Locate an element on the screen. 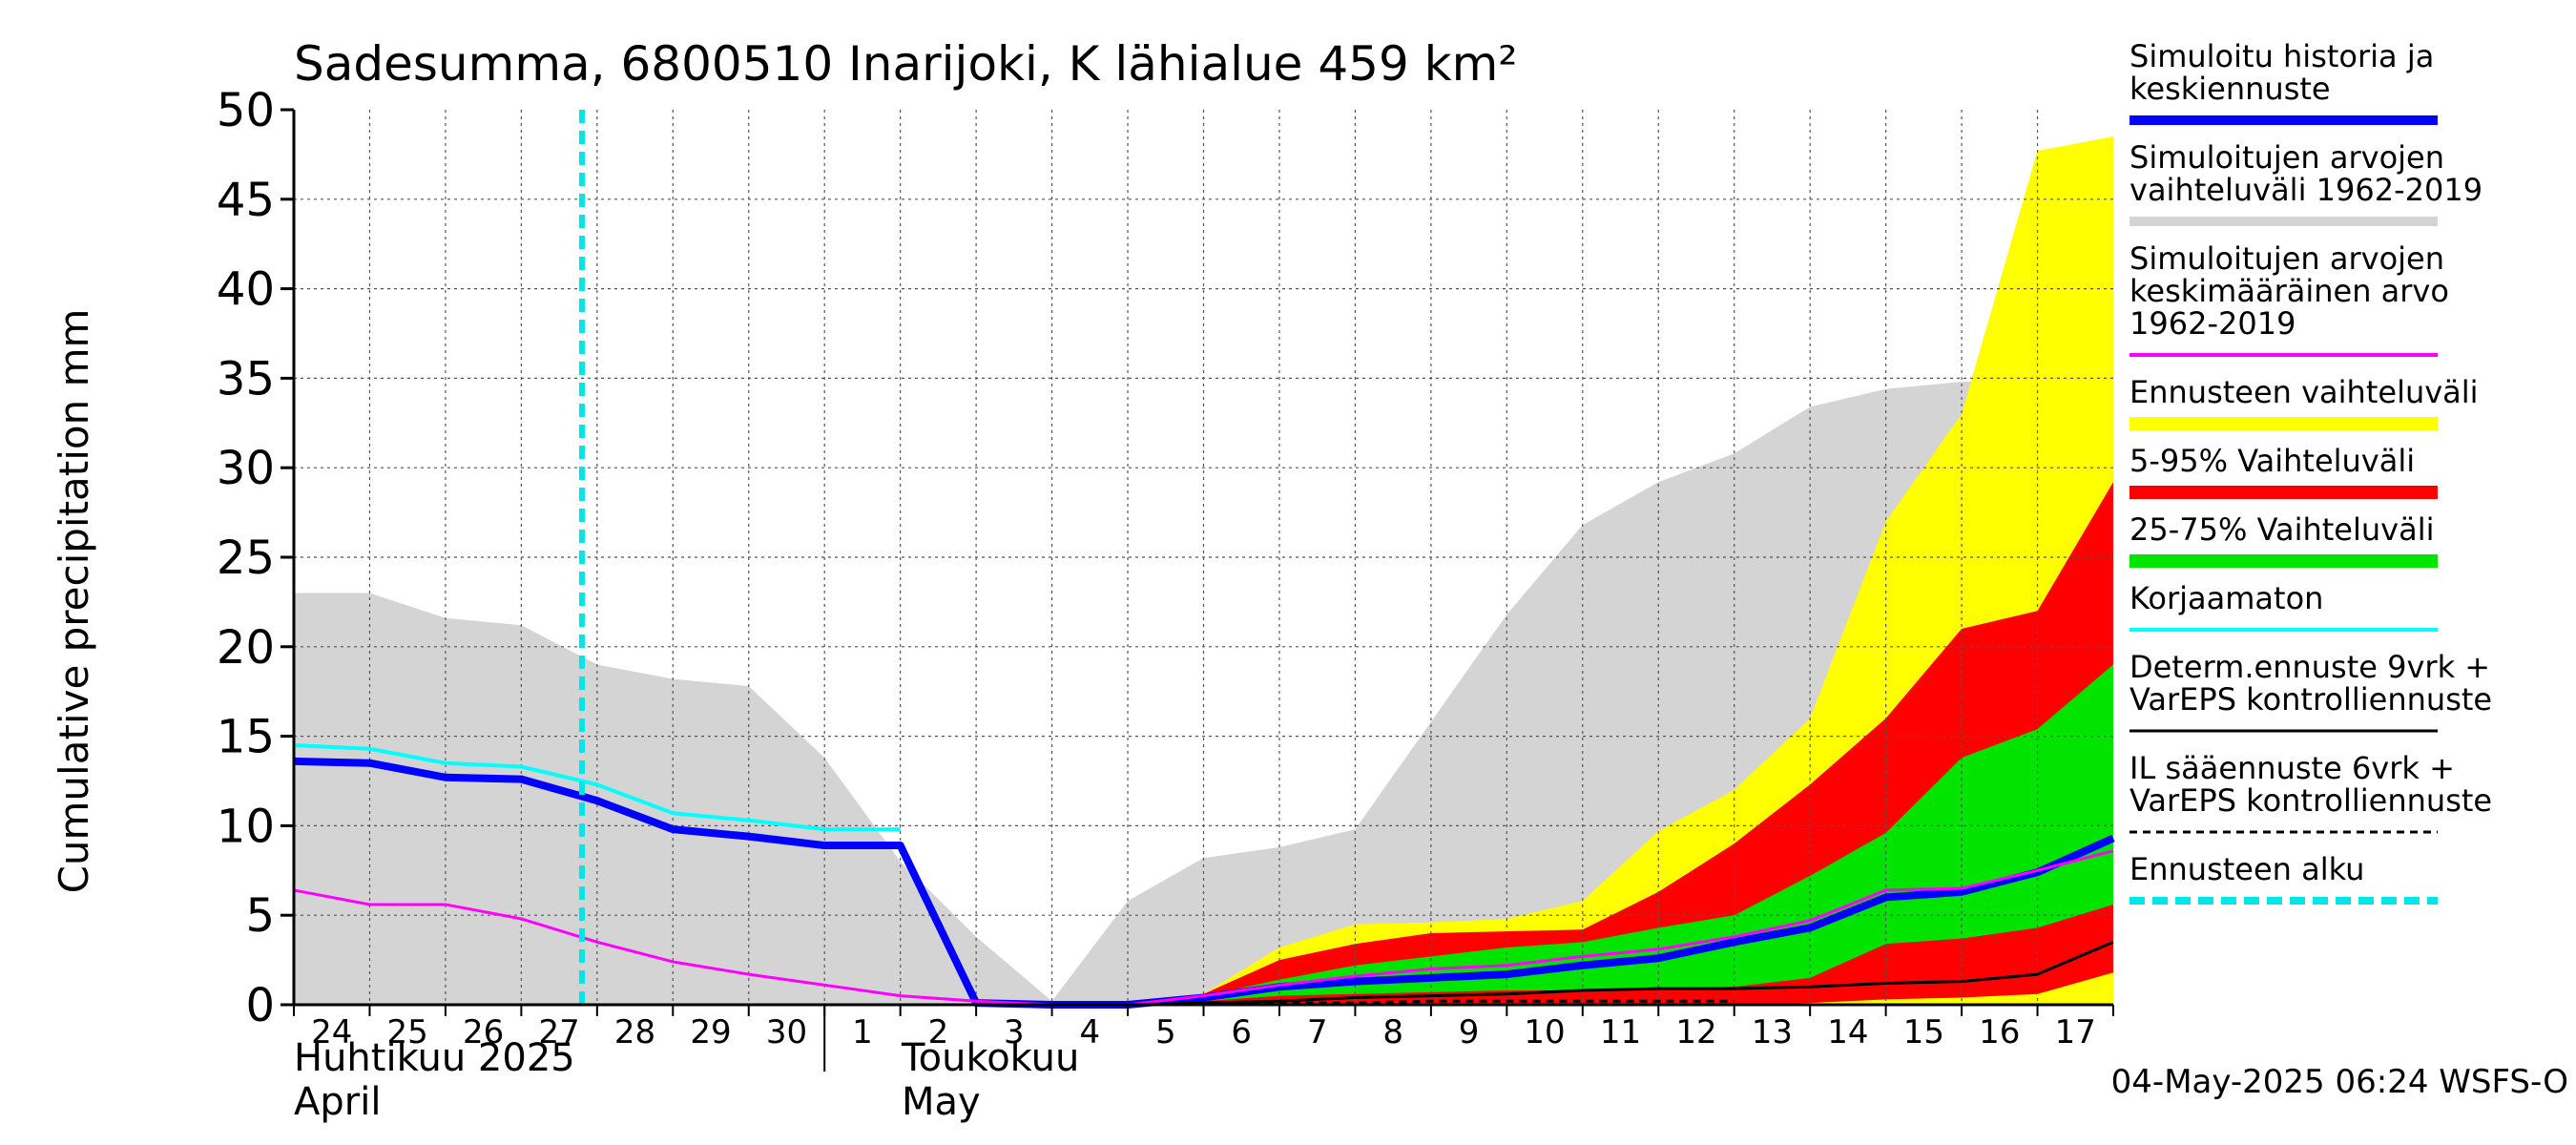  legend-label: Determ.ennuste 9vrk + is located at coordinates (2309, 667).